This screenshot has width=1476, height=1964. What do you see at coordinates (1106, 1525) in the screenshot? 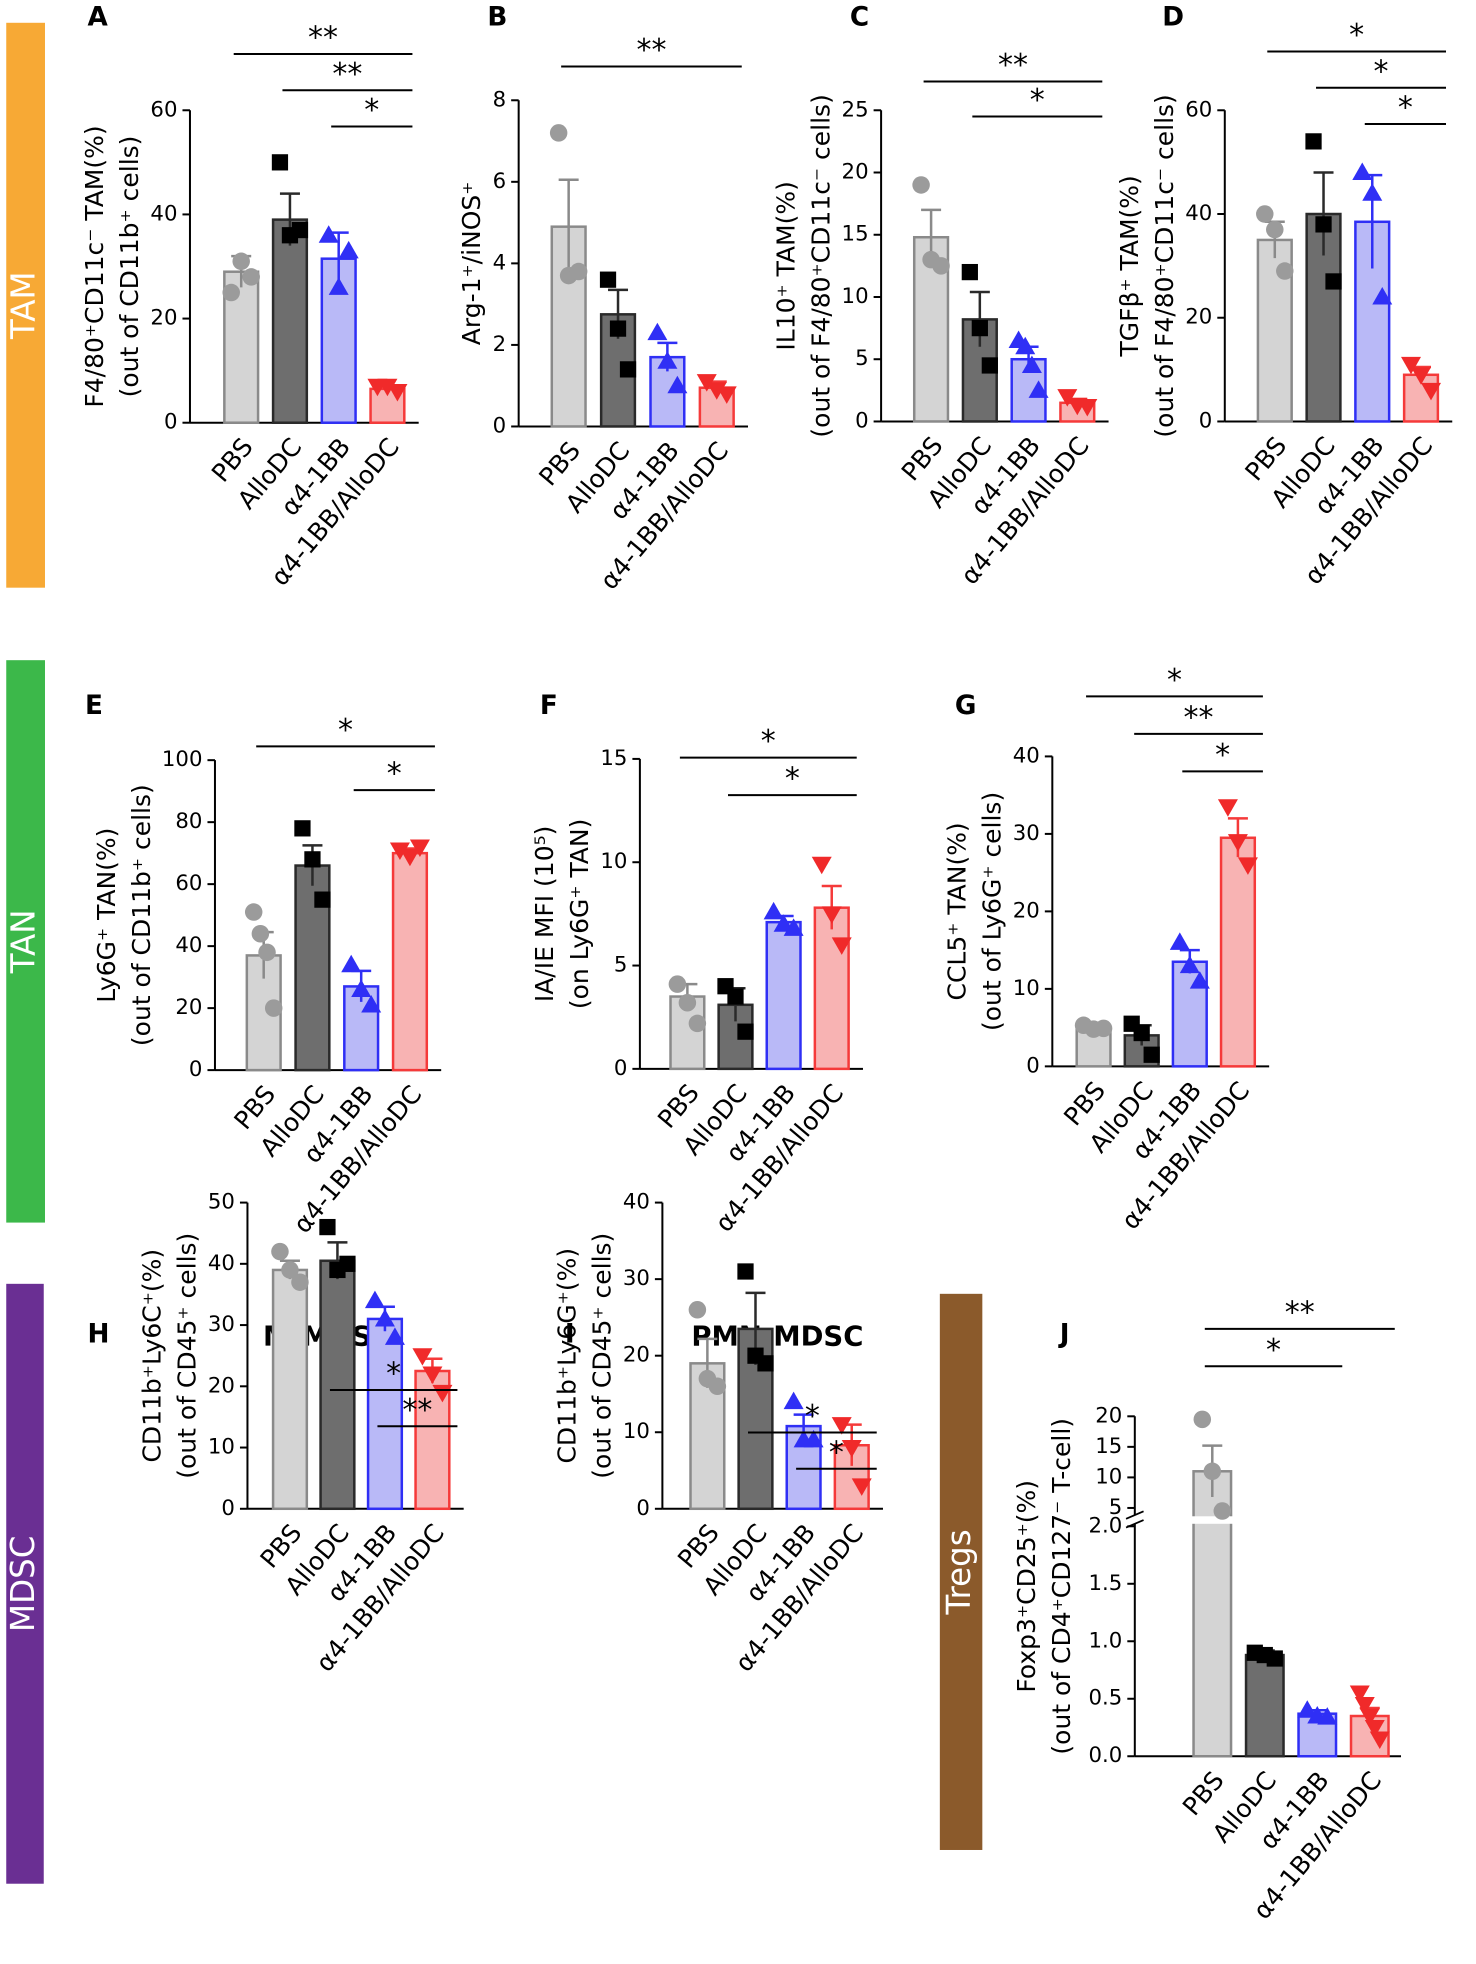
I see `y-tick-label: 2.0` at bounding box center [1106, 1525].